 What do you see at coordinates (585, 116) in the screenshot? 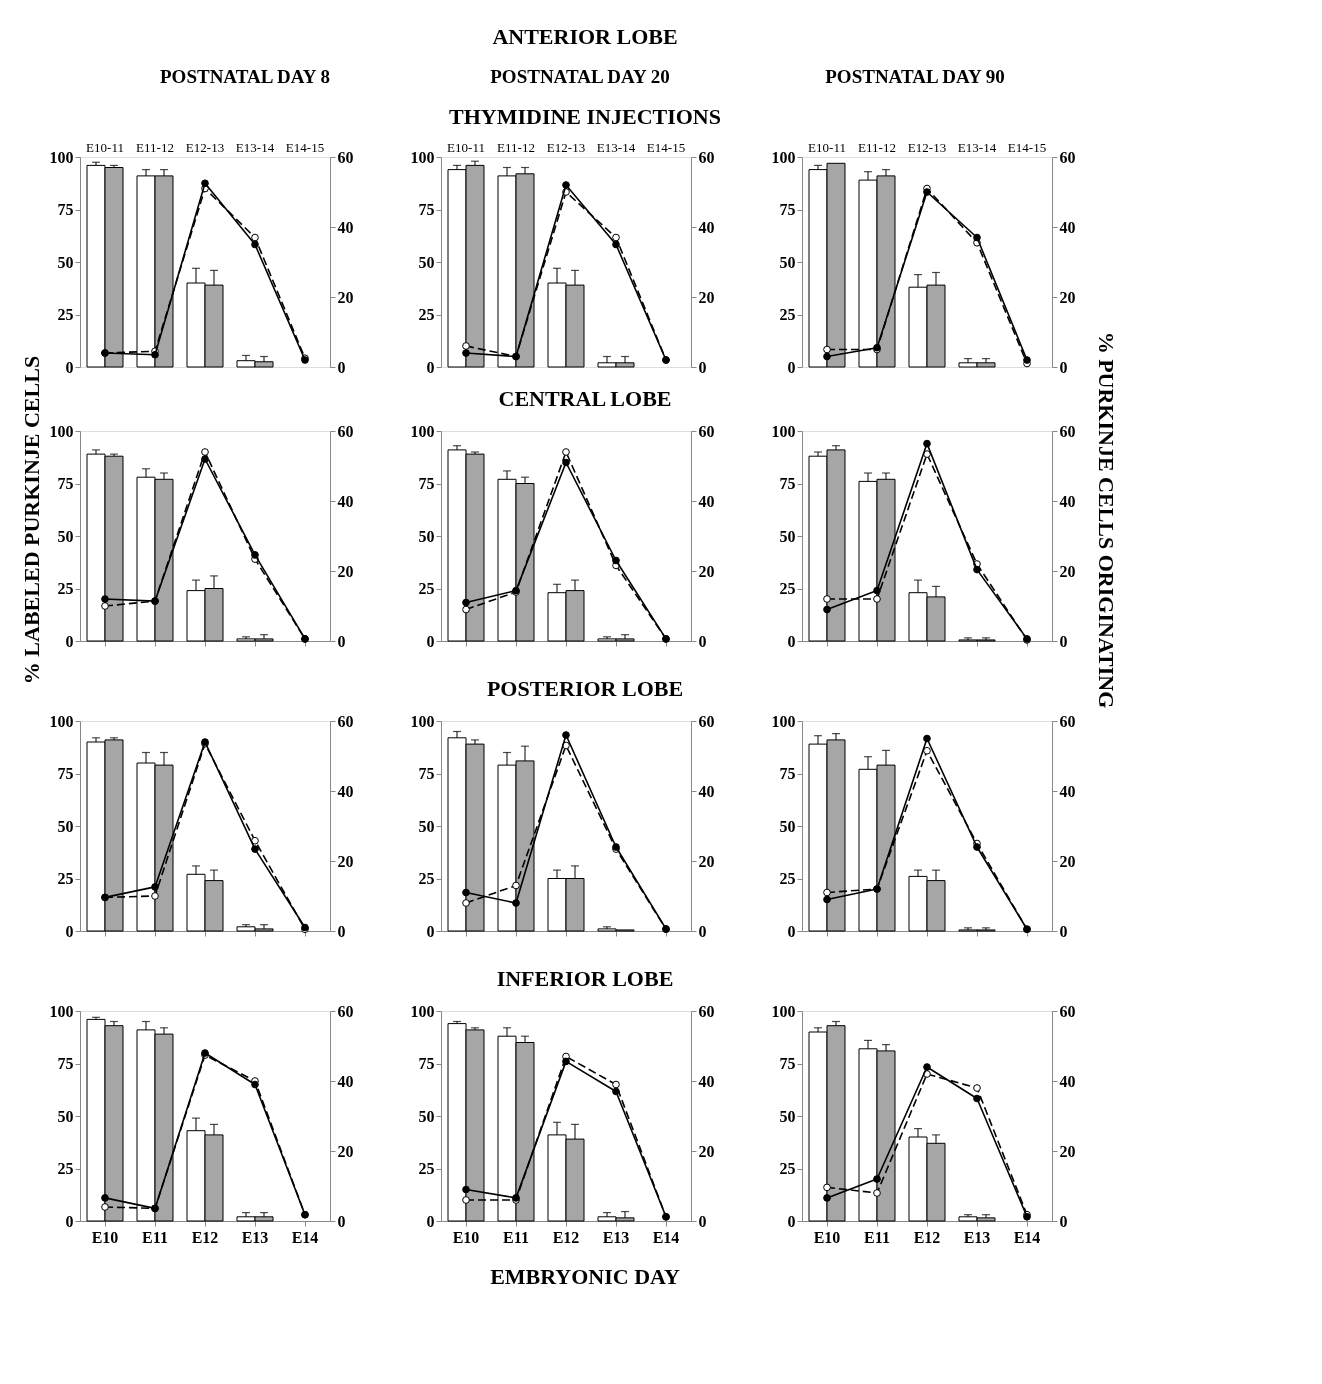
I see `text: THYMIDINE INJECTIONS` at bounding box center [585, 116].